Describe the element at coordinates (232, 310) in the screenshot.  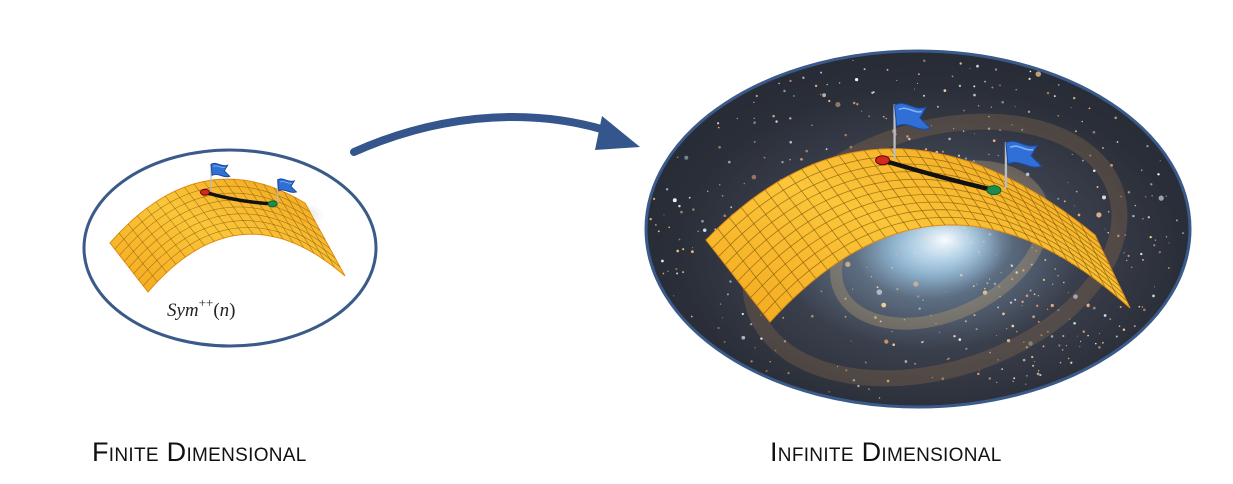
I see `manifold-label-close: )` at that location.